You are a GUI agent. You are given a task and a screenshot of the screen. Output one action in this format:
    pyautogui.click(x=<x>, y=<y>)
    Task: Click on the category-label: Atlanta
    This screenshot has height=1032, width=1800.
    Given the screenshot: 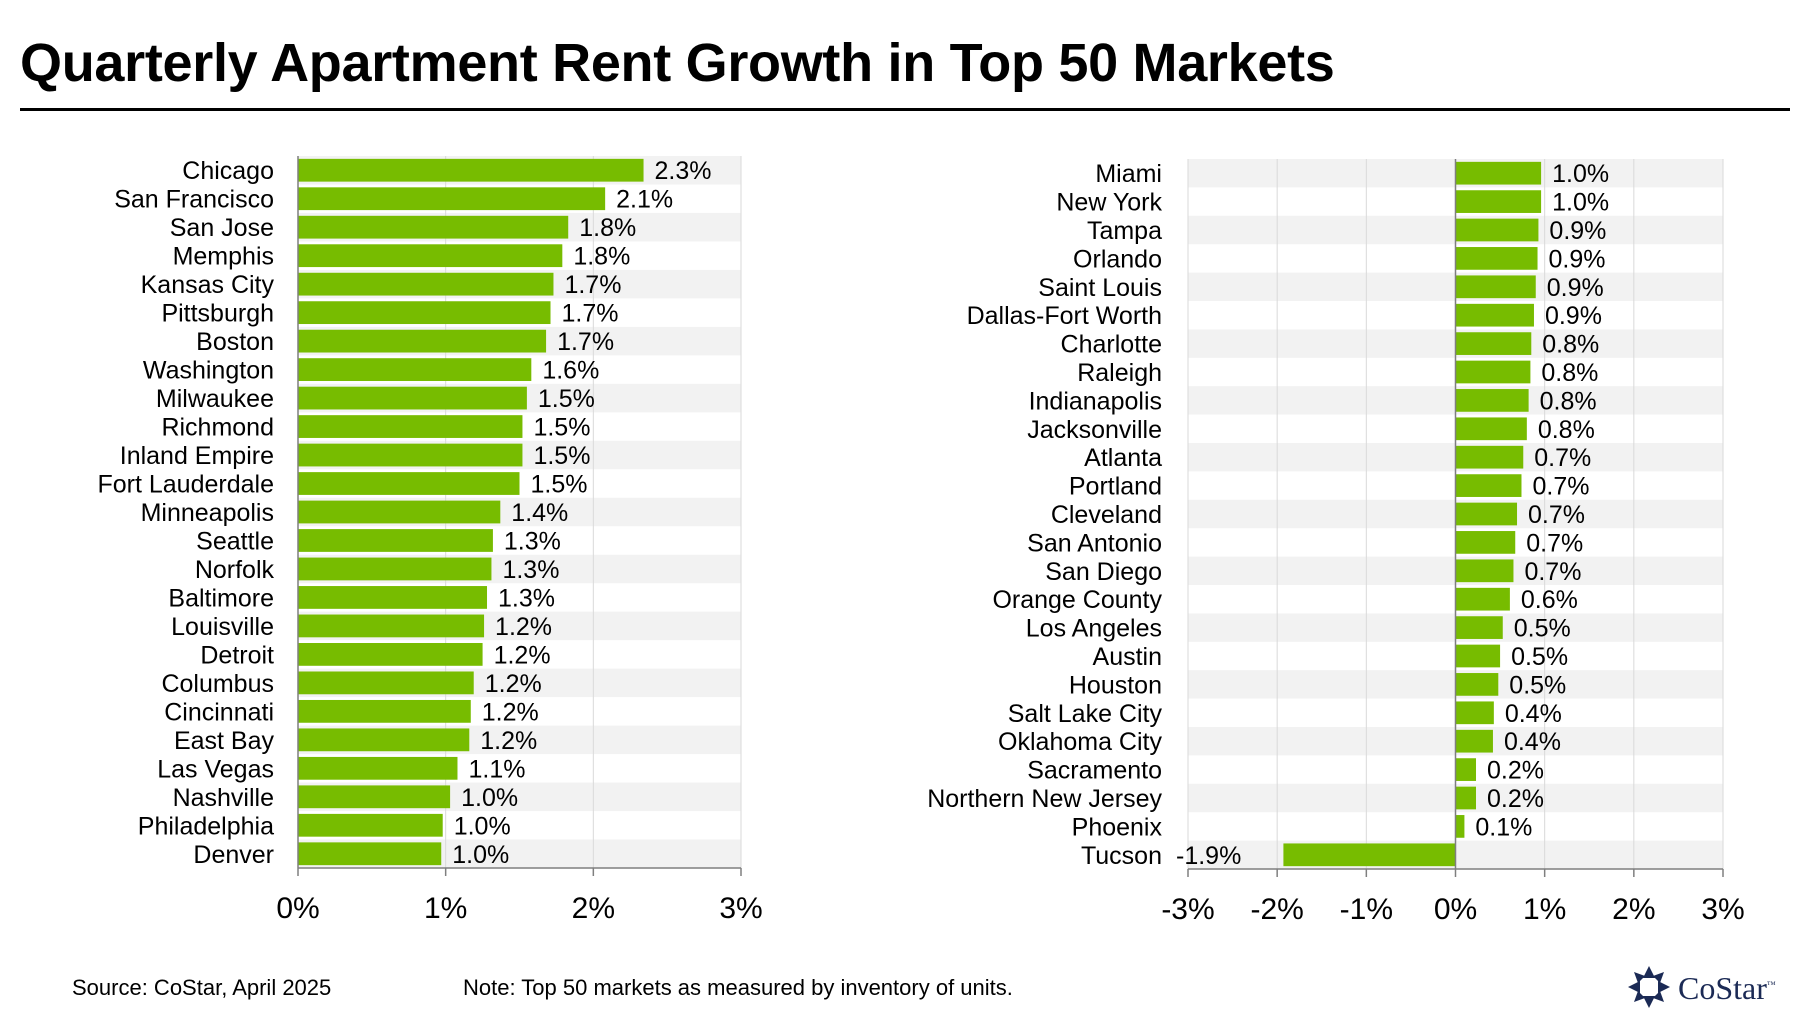 What is the action you would take?
    pyautogui.click(x=1123, y=458)
    